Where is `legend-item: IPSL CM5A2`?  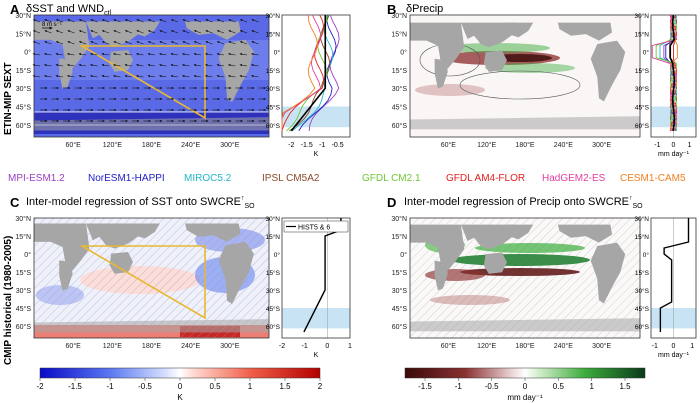
legend-item: IPSL CM5A2 is located at coordinates (291, 178).